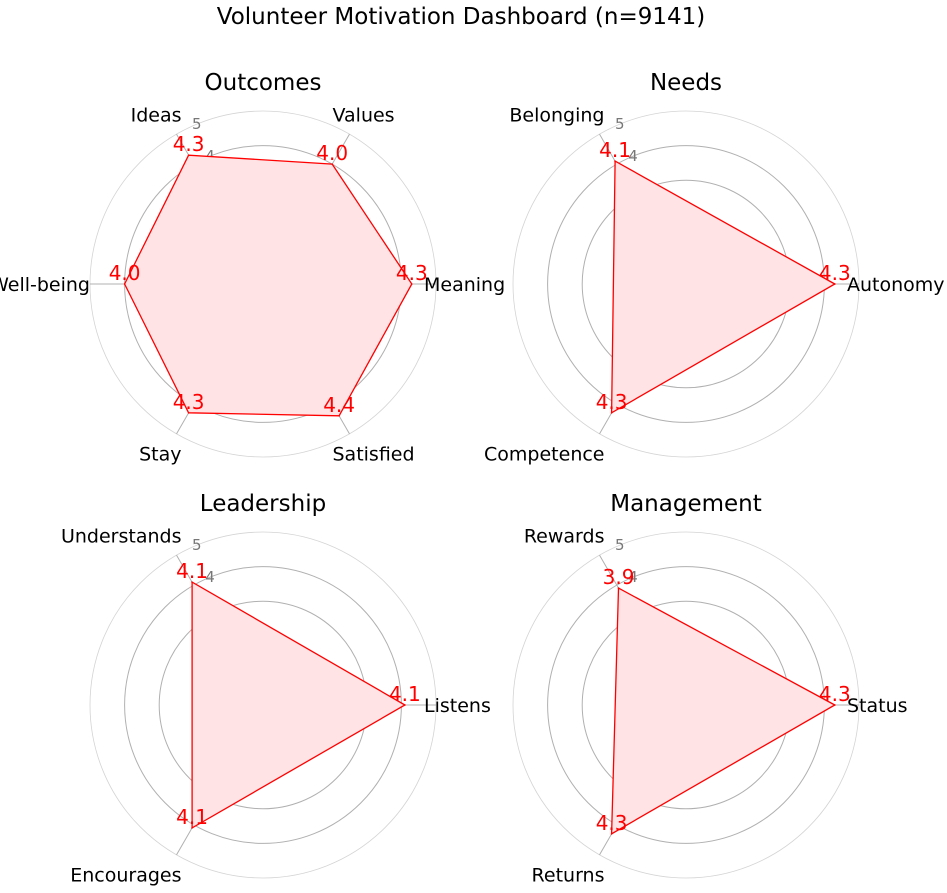  Describe the element at coordinates (568, 875) in the screenshot. I see `axis-label-returns: Returns` at that location.